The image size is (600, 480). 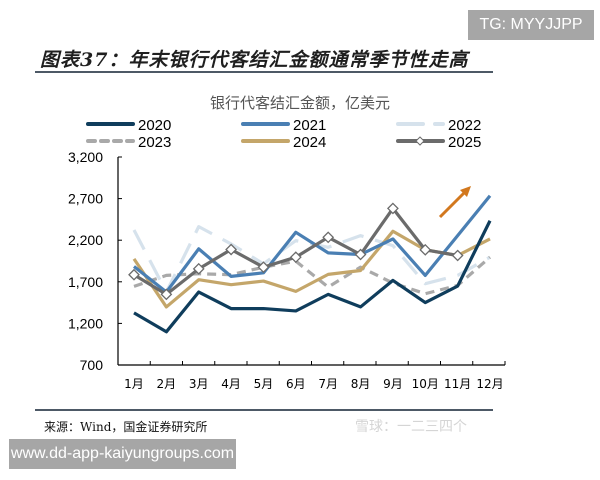 What do you see at coordinates (134, 384) in the screenshot?
I see `x-tick-label: 1月` at bounding box center [134, 384].